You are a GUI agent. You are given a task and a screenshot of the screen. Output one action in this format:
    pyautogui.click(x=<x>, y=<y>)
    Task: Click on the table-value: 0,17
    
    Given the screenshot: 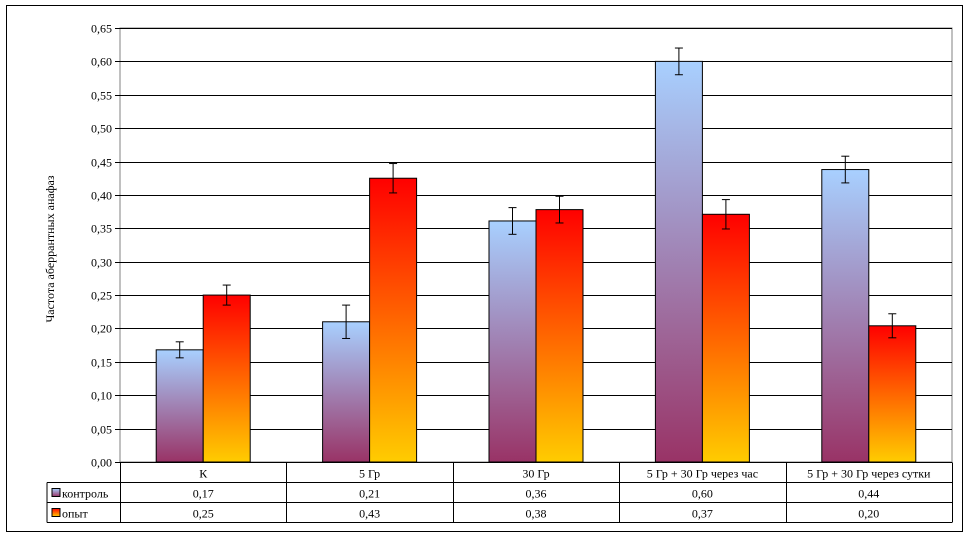 What is the action you would take?
    pyautogui.click(x=203, y=494)
    